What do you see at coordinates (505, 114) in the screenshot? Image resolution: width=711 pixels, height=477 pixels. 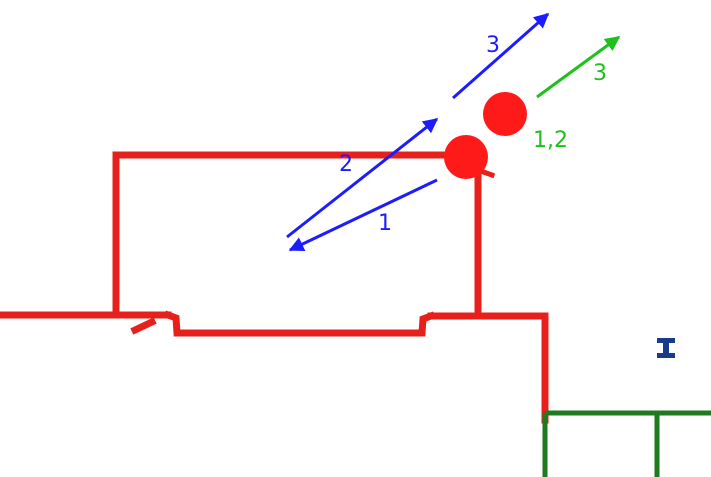 I see `ball-outside` at bounding box center [505, 114].